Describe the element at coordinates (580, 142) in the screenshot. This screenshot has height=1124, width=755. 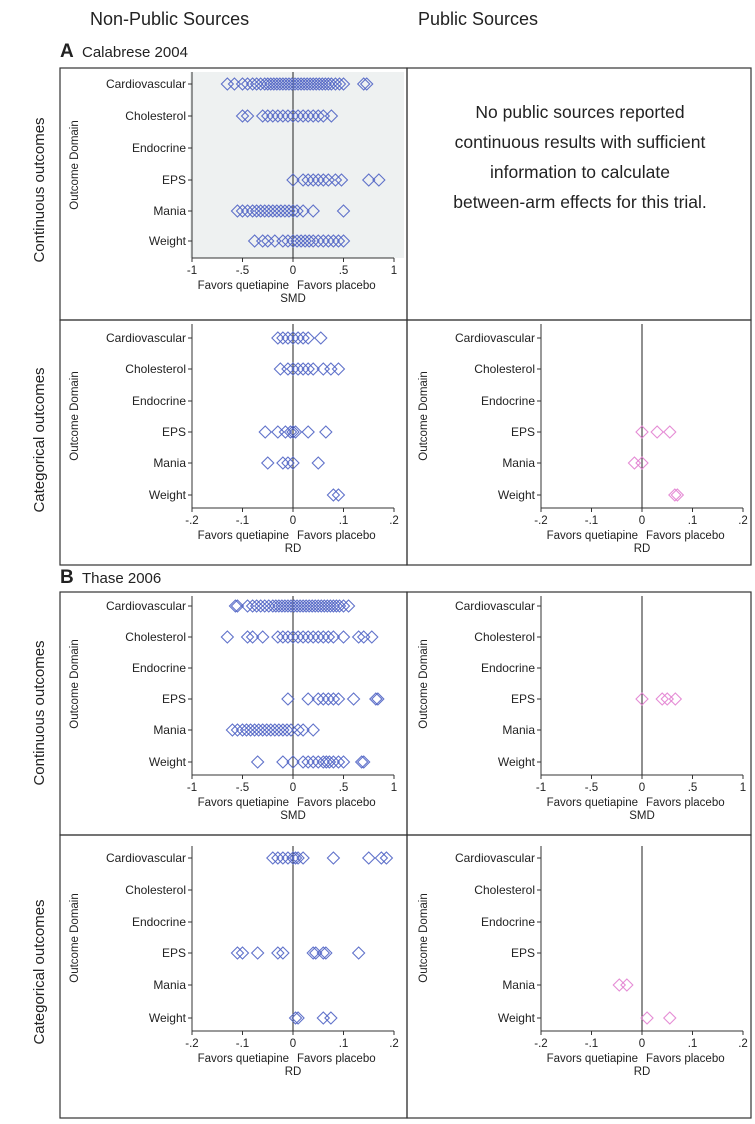
I see `note-line-2: continuous results with sufficient` at that location.